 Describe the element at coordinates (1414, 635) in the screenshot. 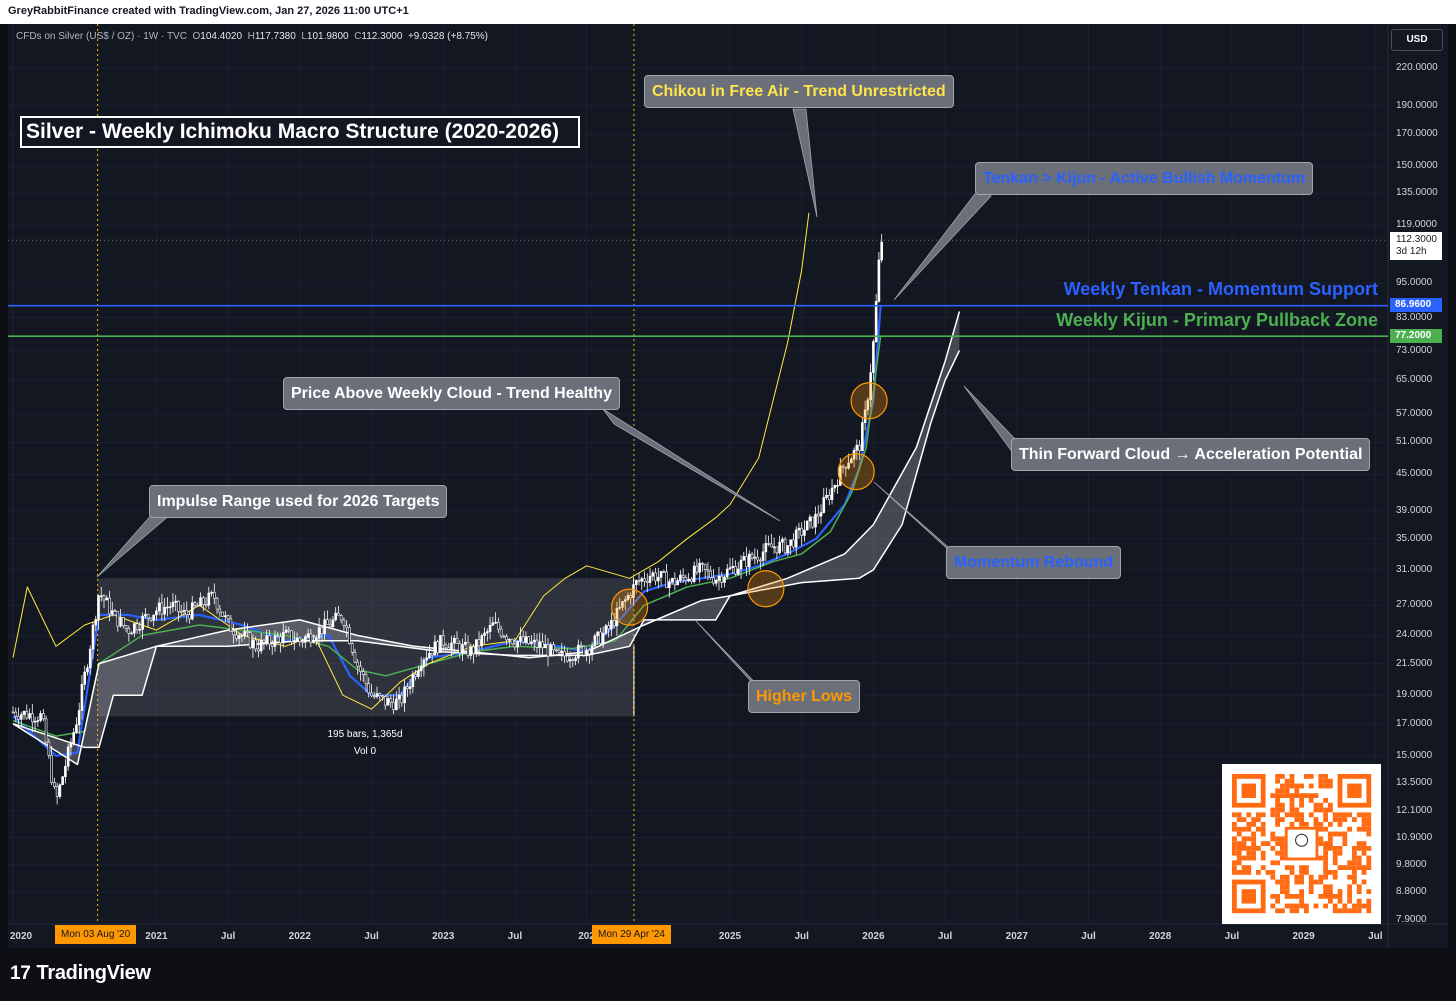

I see `price-tick-label: 24.0000` at that location.